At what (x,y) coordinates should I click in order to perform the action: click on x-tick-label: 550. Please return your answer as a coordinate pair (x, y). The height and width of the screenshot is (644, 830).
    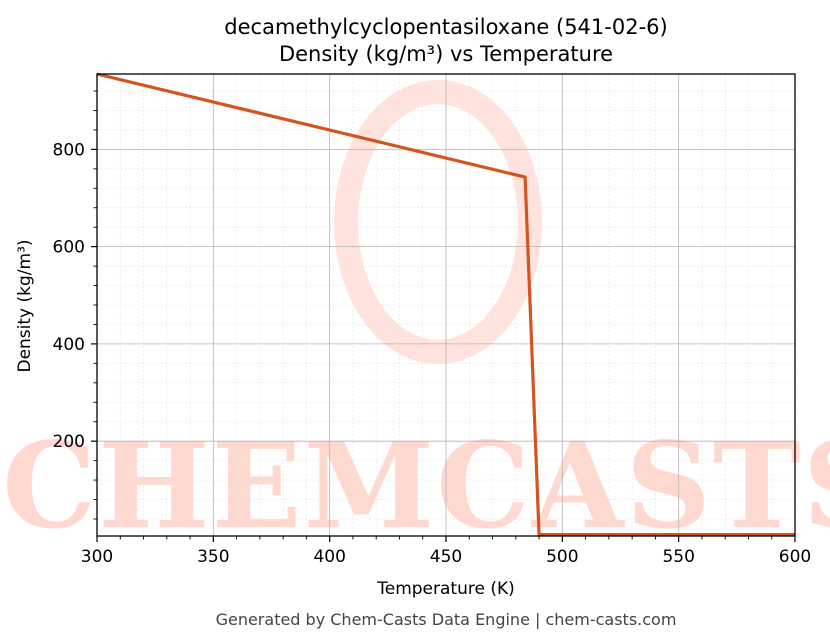
    Looking at the image, I should click on (678, 557).